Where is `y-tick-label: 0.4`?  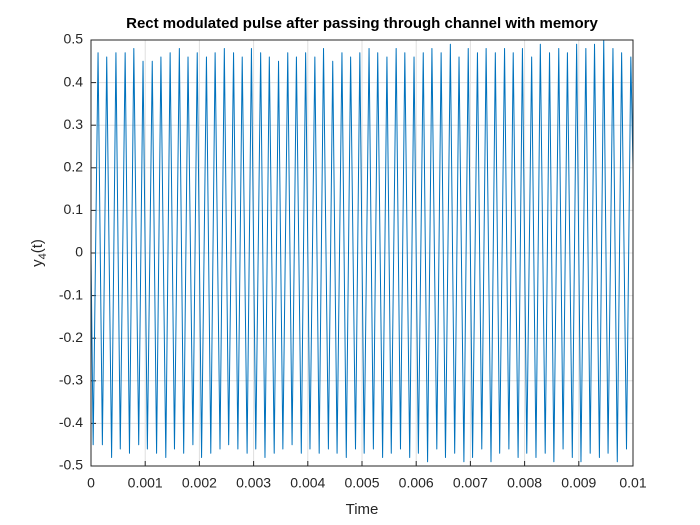
y-tick-label: 0.4 is located at coordinates (74, 81).